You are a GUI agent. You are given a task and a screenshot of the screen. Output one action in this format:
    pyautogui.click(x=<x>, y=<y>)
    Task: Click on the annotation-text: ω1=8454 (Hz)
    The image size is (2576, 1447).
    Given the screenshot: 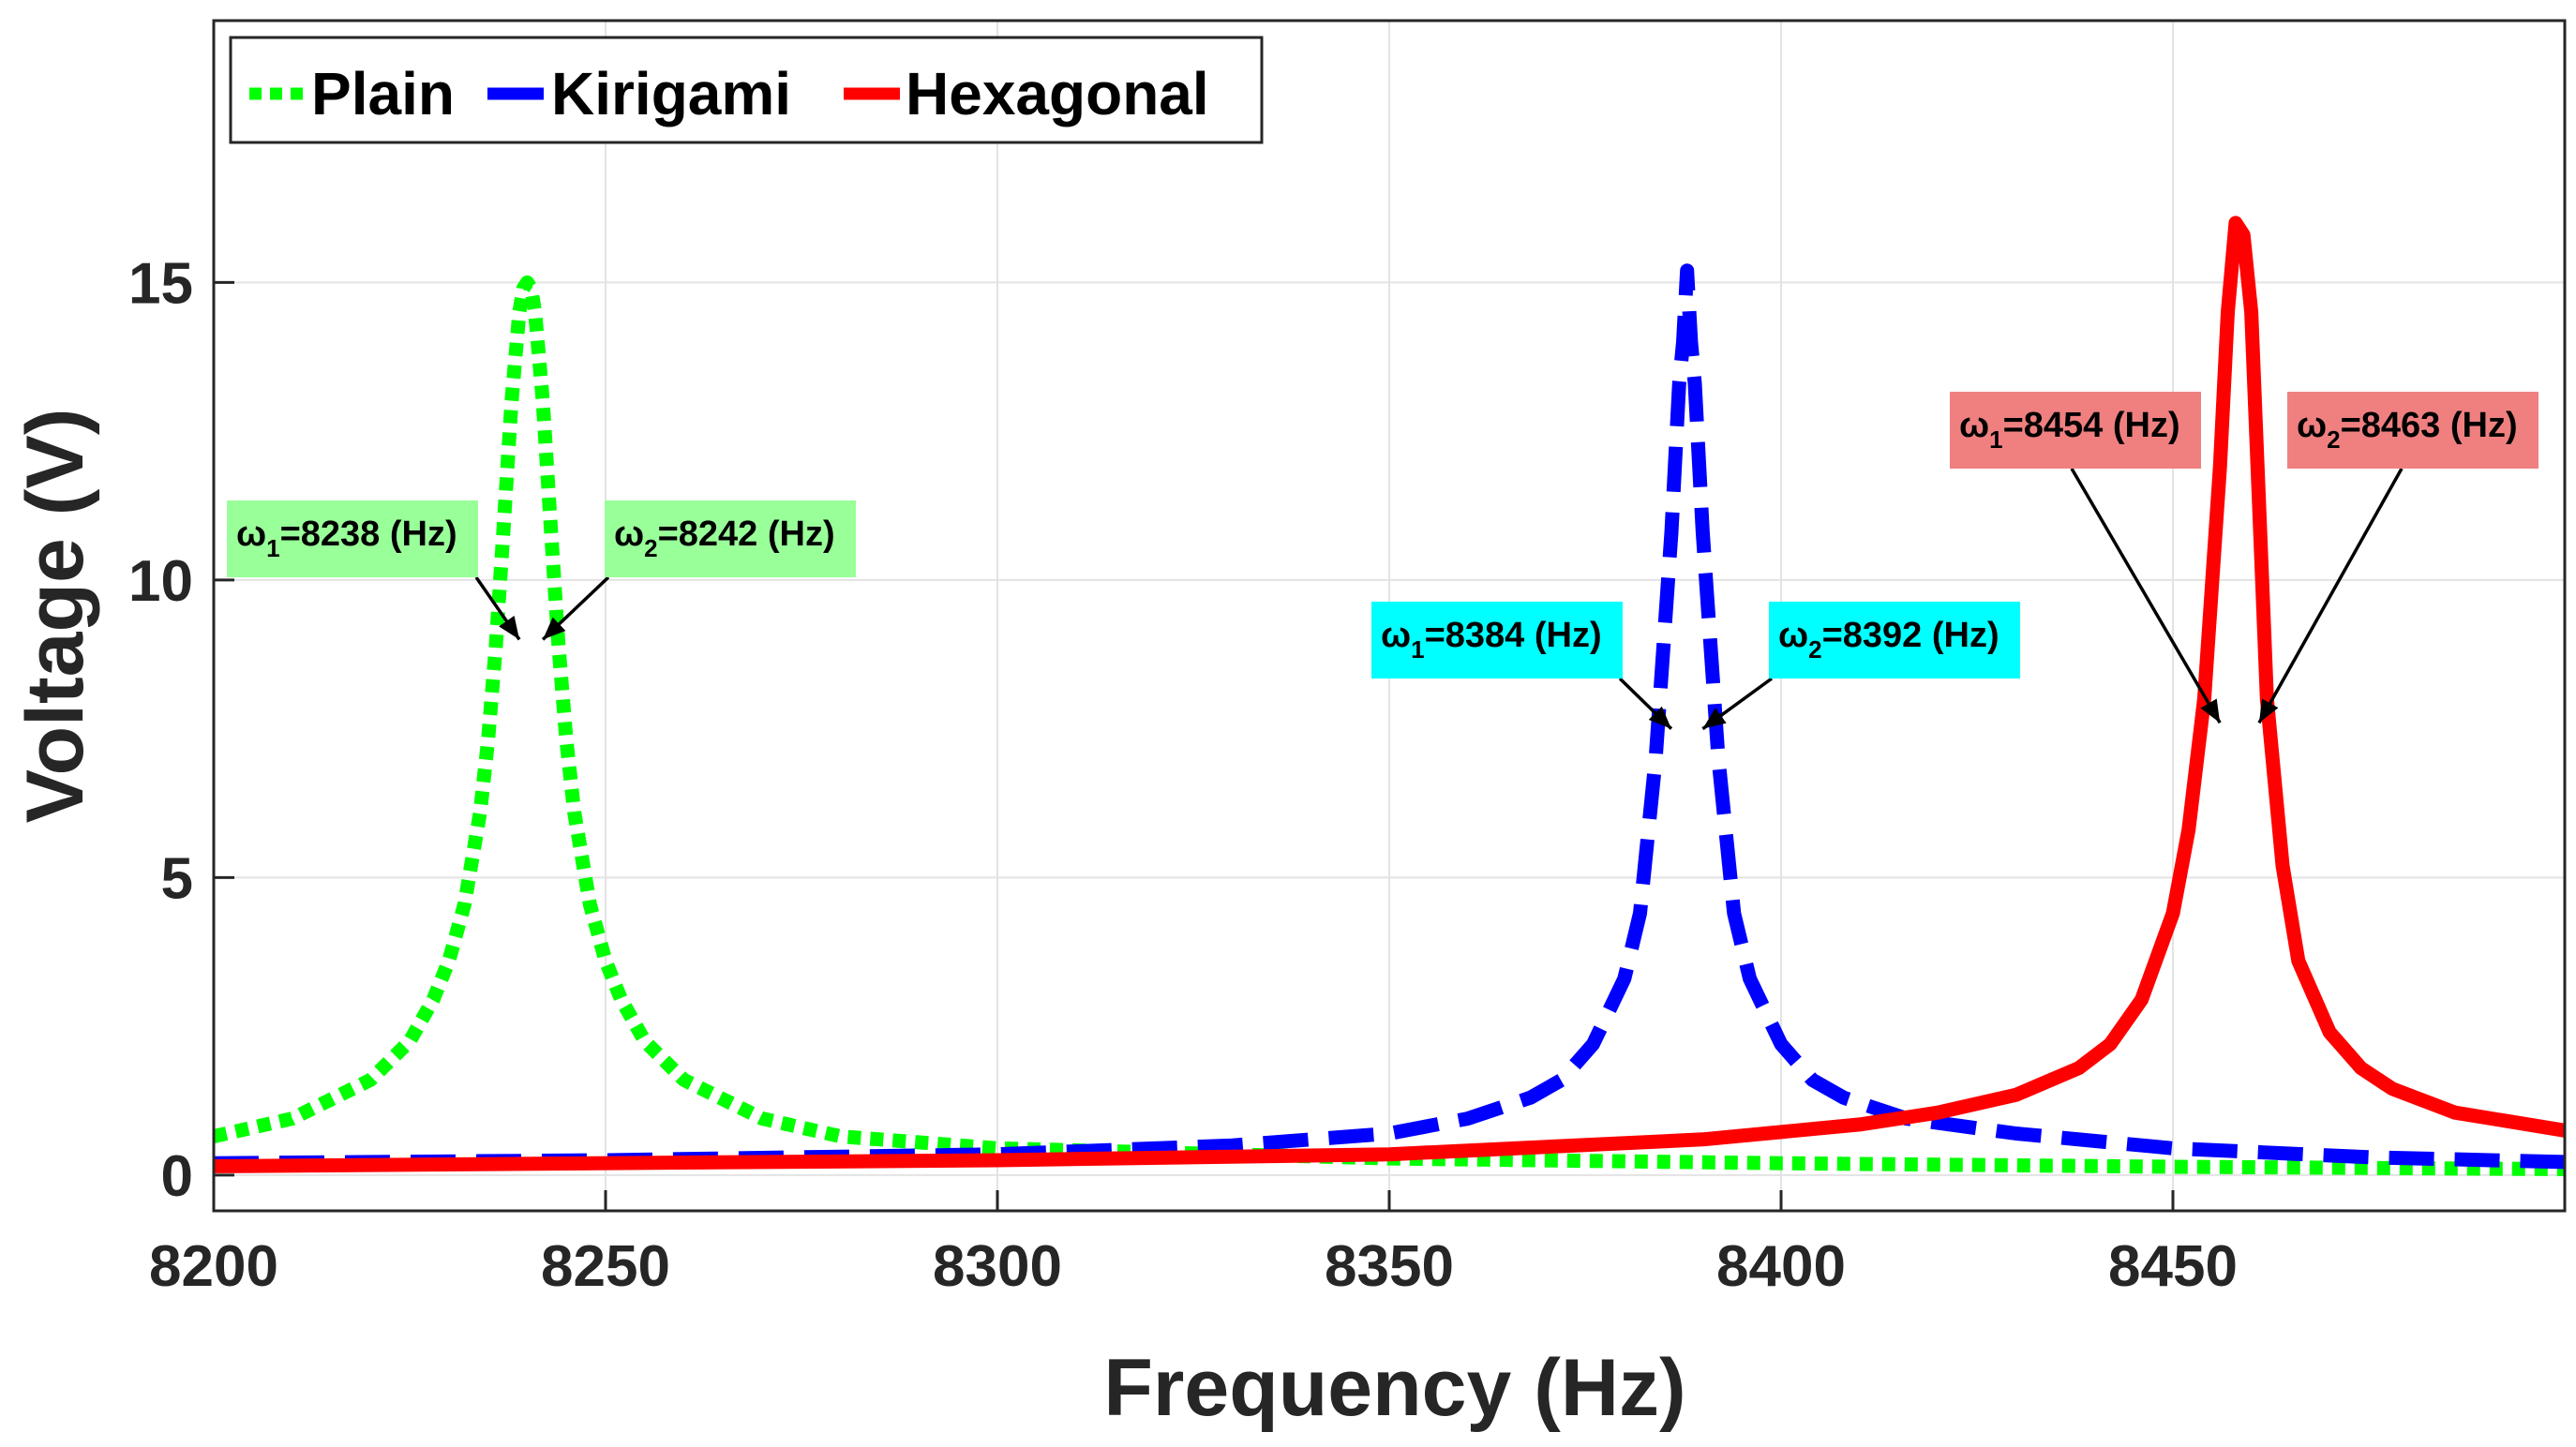 What is the action you would take?
    pyautogui.click(x=2070, y=430)
    